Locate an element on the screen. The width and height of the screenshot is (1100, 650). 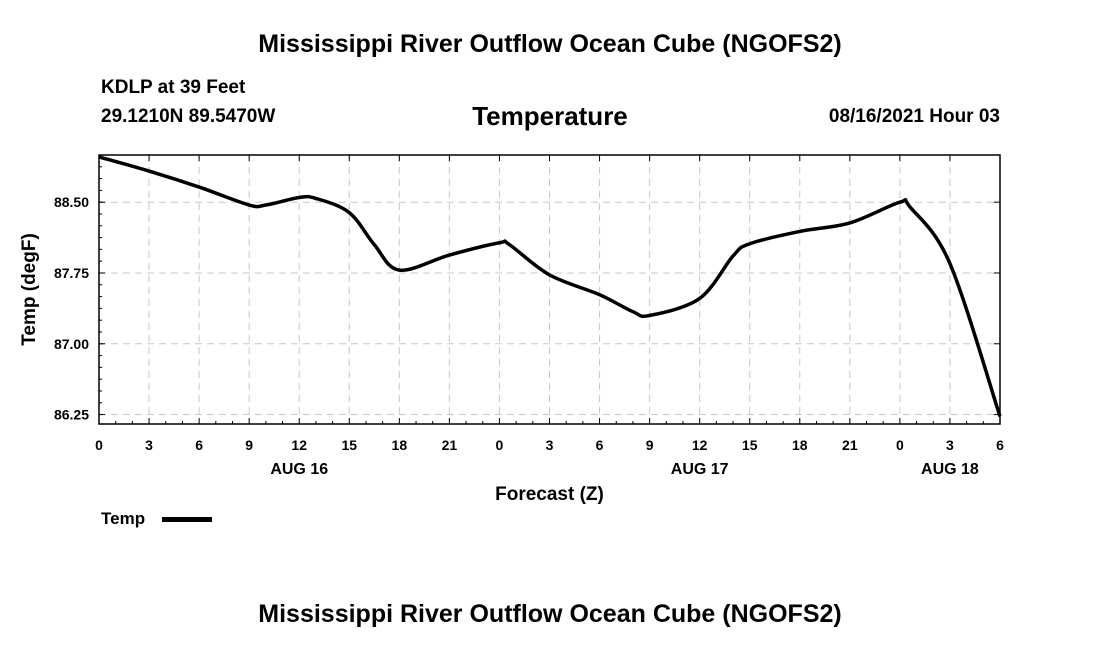
chart-subtitle: Temperature is located at coordinates (550, 116).